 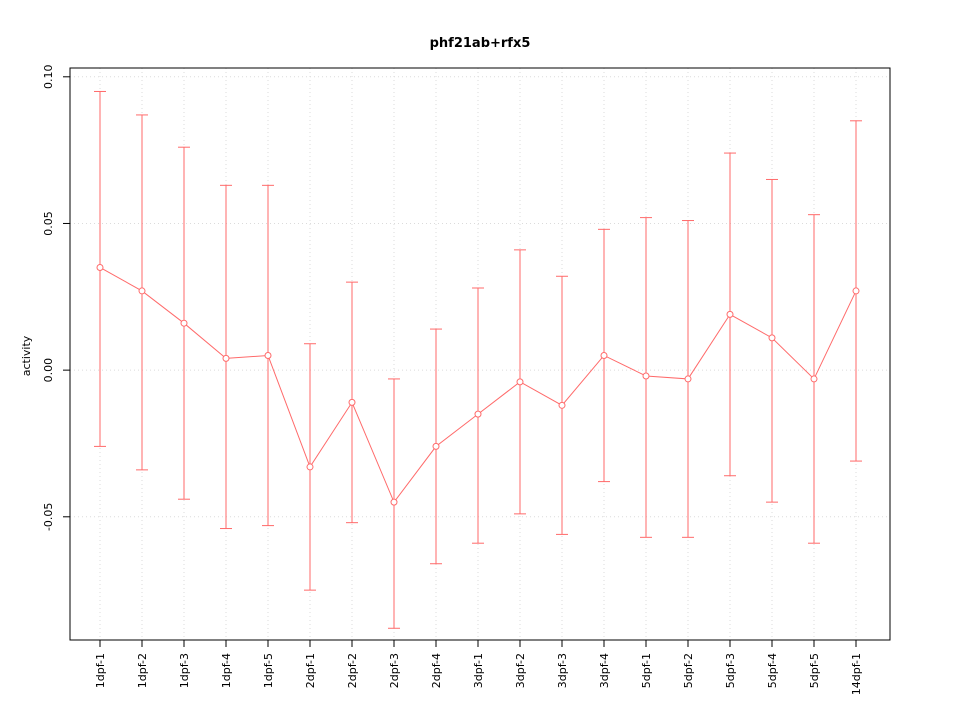 What do you see at coordinates (478, 670) in the screenshot?
I see `svg-text: 3dpf-1` at bounding box center [478, 670].